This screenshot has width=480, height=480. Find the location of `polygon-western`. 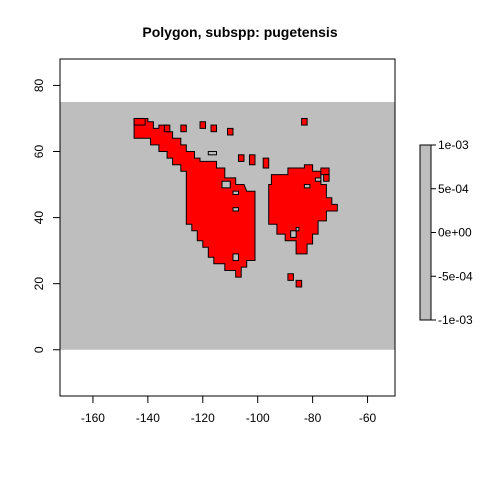

polygon-western is located at coordinates (194, 198).